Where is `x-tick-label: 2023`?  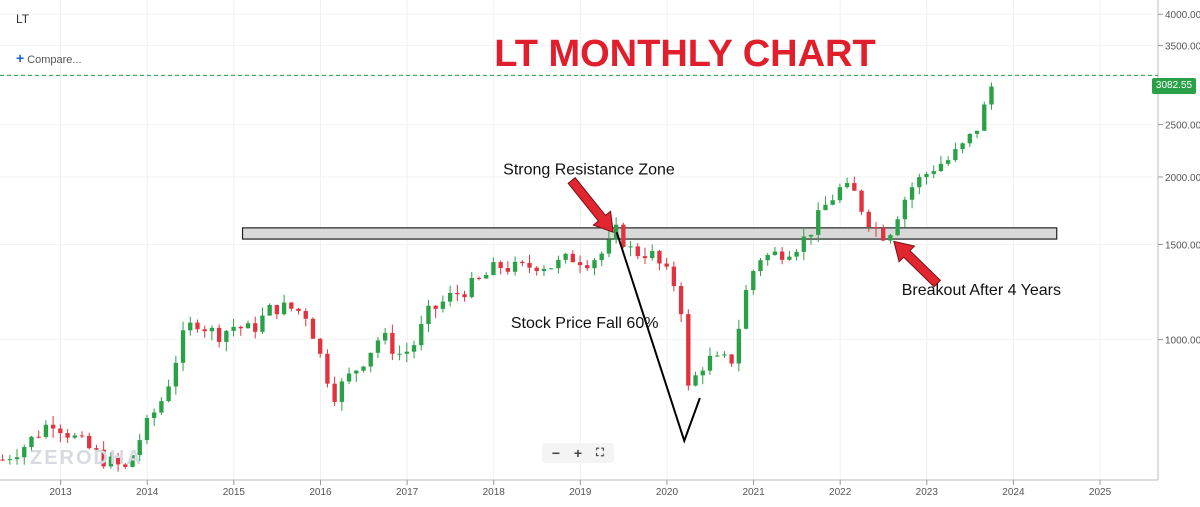
x-tick-label: 2023 is located at coordinates (927, 492).